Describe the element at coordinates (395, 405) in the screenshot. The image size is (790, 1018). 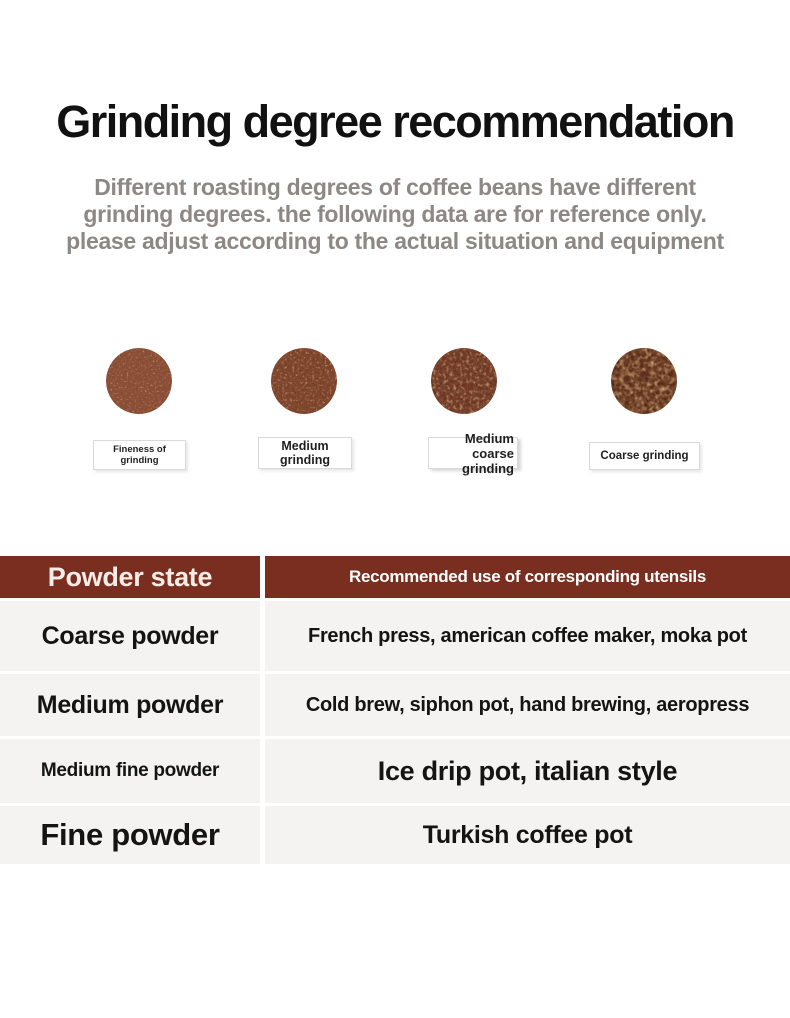
I see `grind-samples-row: Fineness of grinding` at that location.